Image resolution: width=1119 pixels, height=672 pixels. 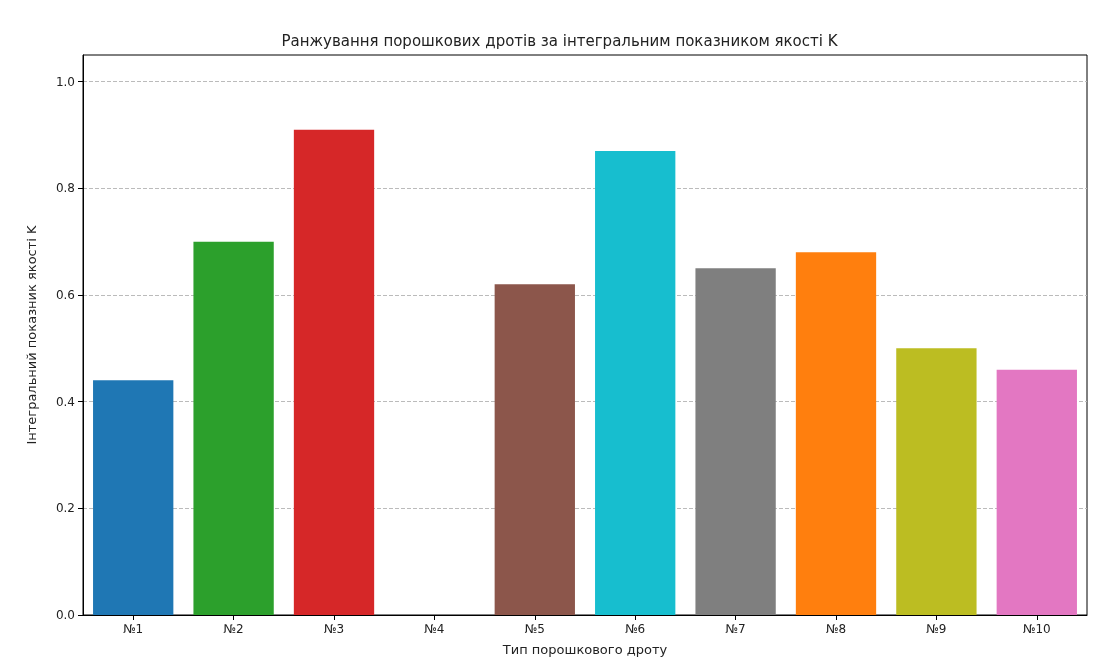 I want to click on y-tick-label: 1.0, so click(x=65, y=81).